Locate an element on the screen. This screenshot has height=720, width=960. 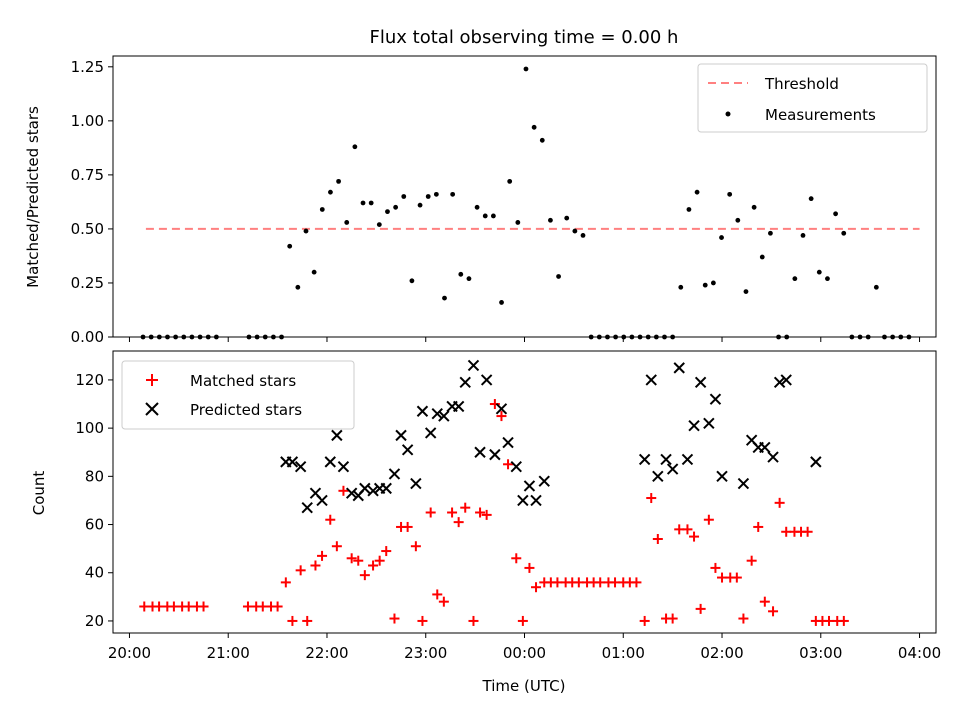
legend-measurements-label: Measurements is located at coordinates (820, 115).